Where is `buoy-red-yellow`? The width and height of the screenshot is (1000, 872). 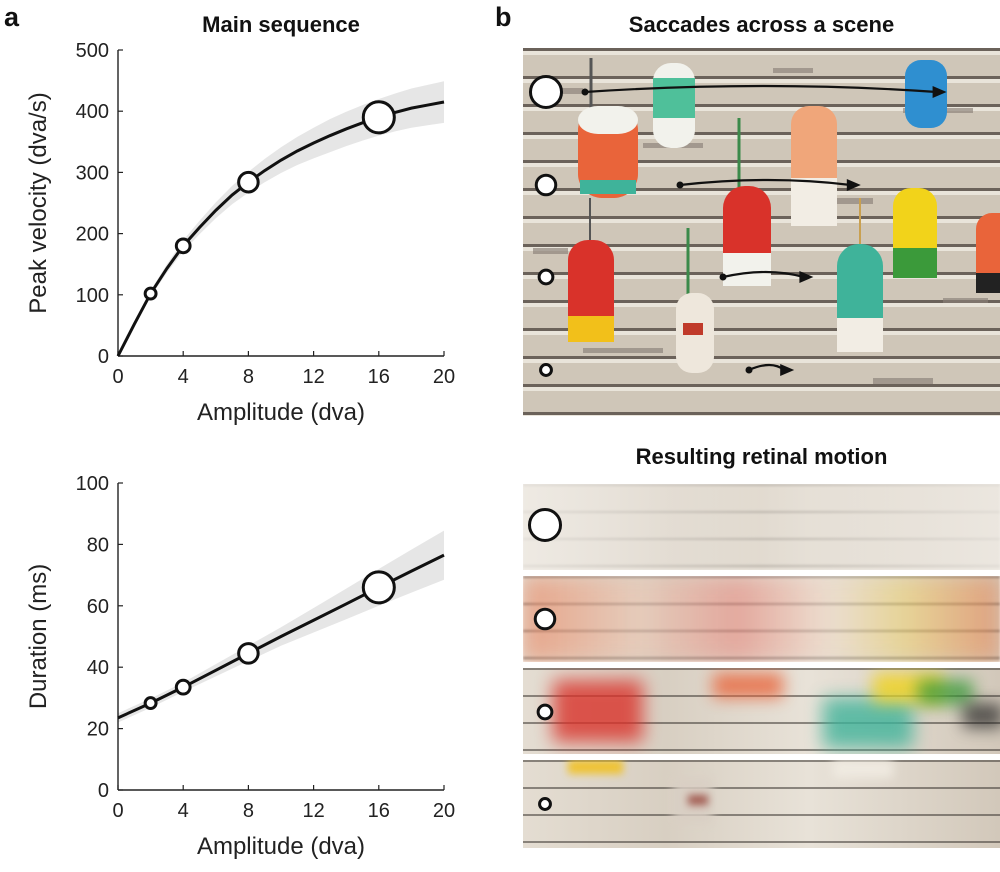
buoy-red-yellow is located at coordinates (591, 270).